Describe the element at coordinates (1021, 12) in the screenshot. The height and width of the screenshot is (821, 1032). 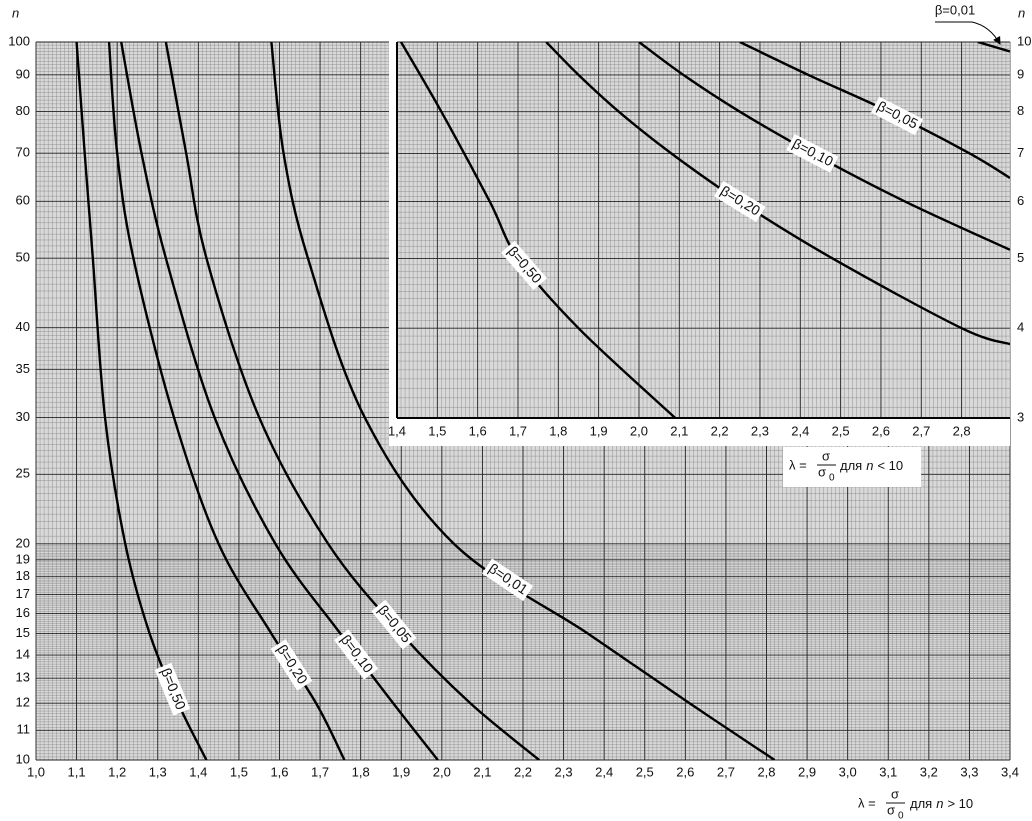
I see `inset-y-axis-label: n` at that location.